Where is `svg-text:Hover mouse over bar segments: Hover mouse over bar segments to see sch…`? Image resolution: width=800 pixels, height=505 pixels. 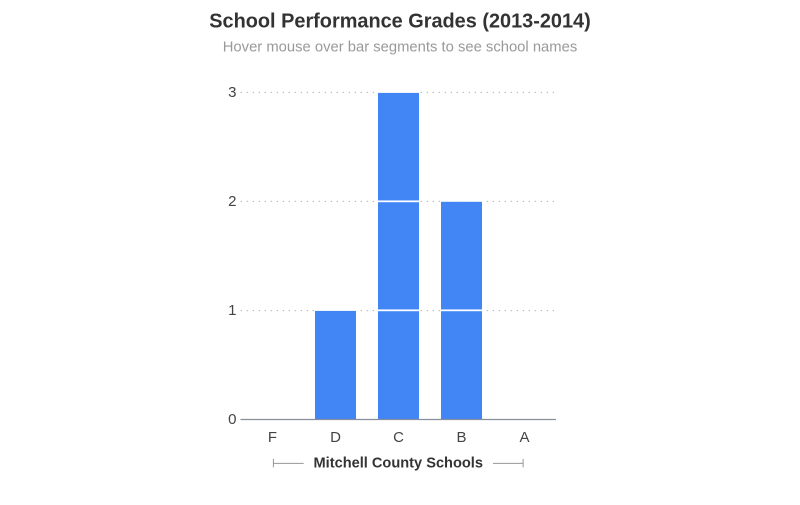 svg-text:Hover mouse over bar segments: Hover mouse over bar segments to see sch… is located at coordinates (400, 47).